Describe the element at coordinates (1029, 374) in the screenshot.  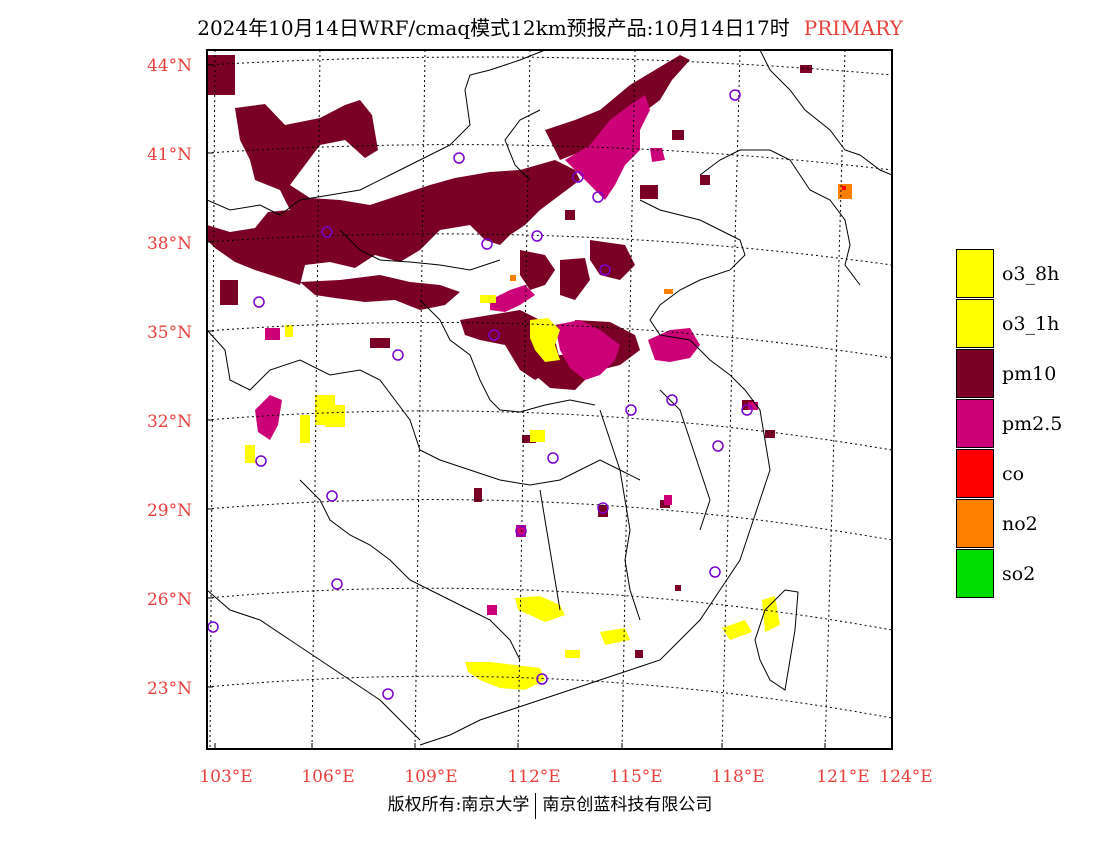
I see `legend-label: pm10` at that location.